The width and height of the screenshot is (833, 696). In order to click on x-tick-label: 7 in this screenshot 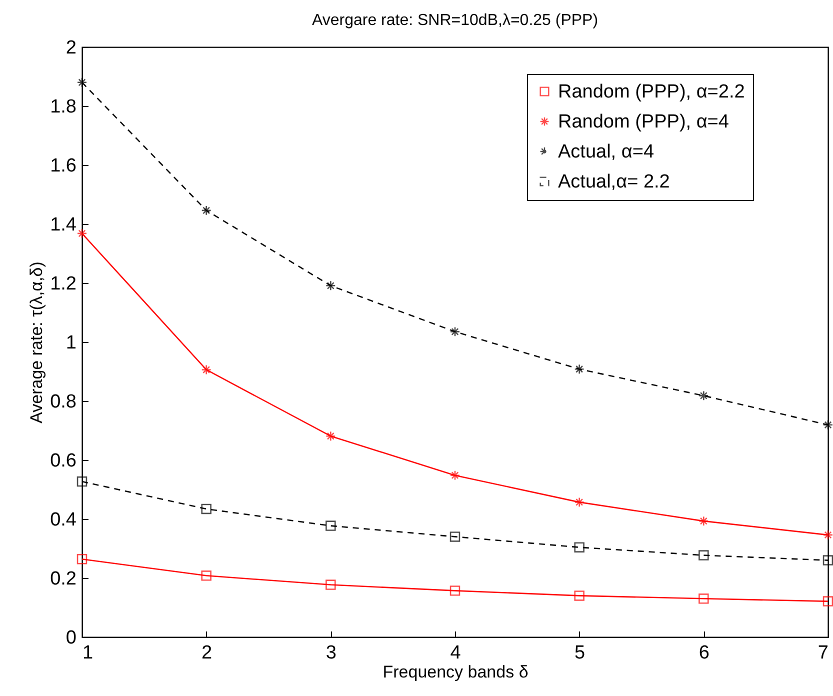, I will do `click(823, 653)`.